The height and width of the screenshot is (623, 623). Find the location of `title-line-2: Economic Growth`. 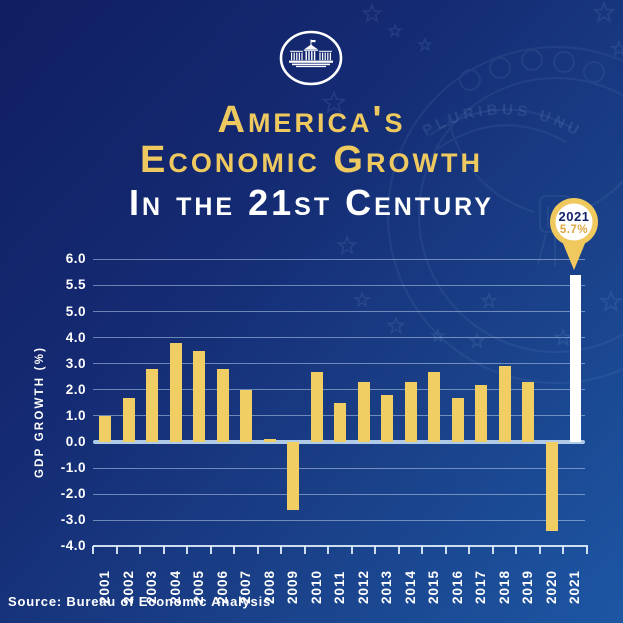

title-line-2: Economic Growth is located at coordinates (311, 160).